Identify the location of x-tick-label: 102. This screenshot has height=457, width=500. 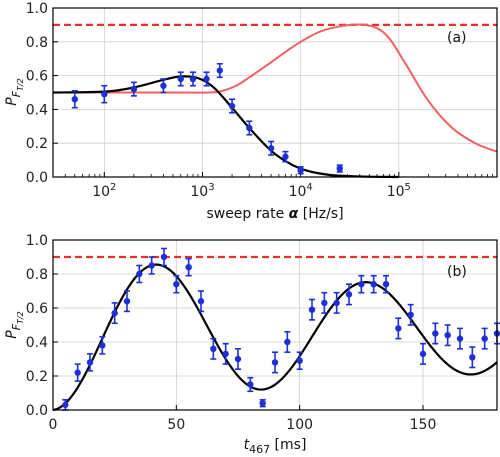
(104, 191).